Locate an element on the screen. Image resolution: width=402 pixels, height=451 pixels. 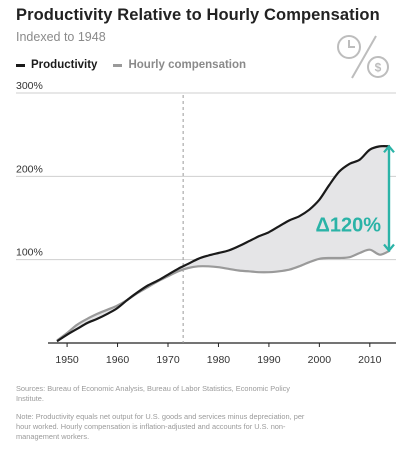
legend-item-compensation: Hourly compensation is located at coordinates (179, 65).